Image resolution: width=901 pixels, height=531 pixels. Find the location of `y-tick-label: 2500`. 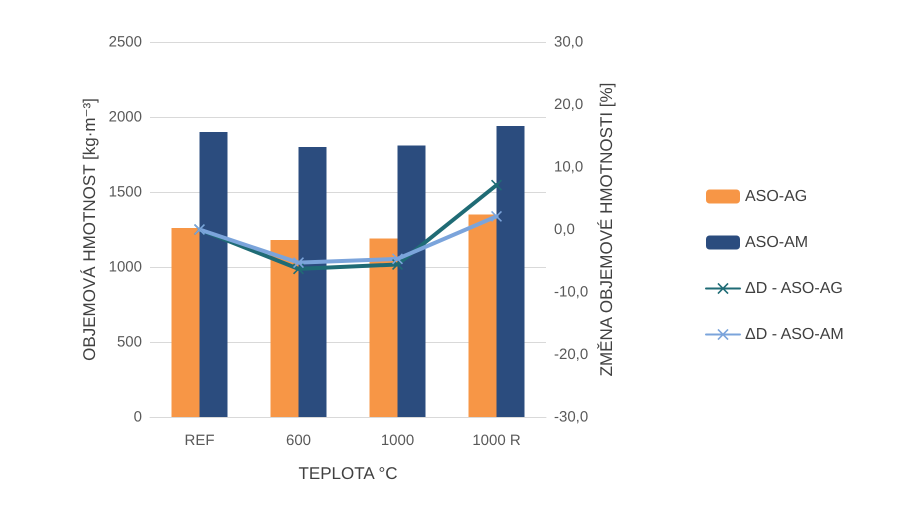

y-tick-label: 2500 is located at coordinates (125, 42).